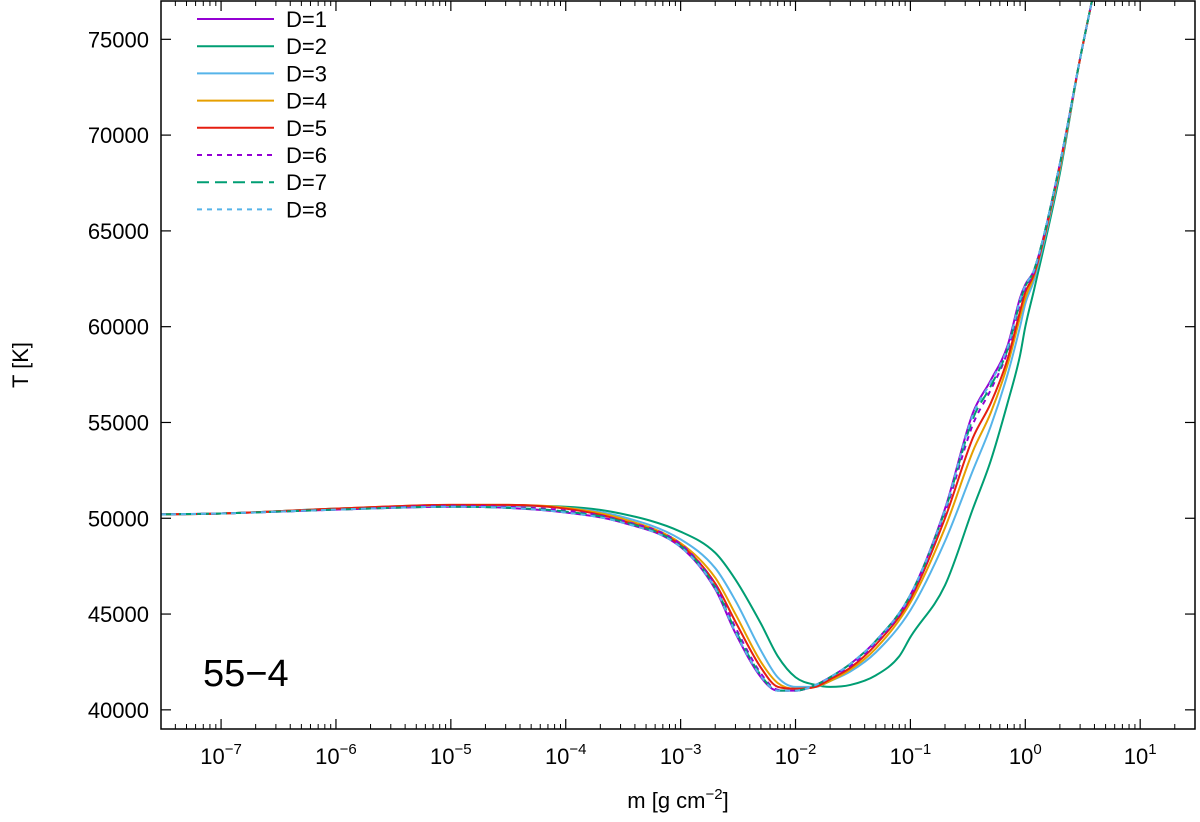 This screenshot has width=1200, height=822. I want to click on x-tick-label: 10⁻⁷, so click(221, 755).